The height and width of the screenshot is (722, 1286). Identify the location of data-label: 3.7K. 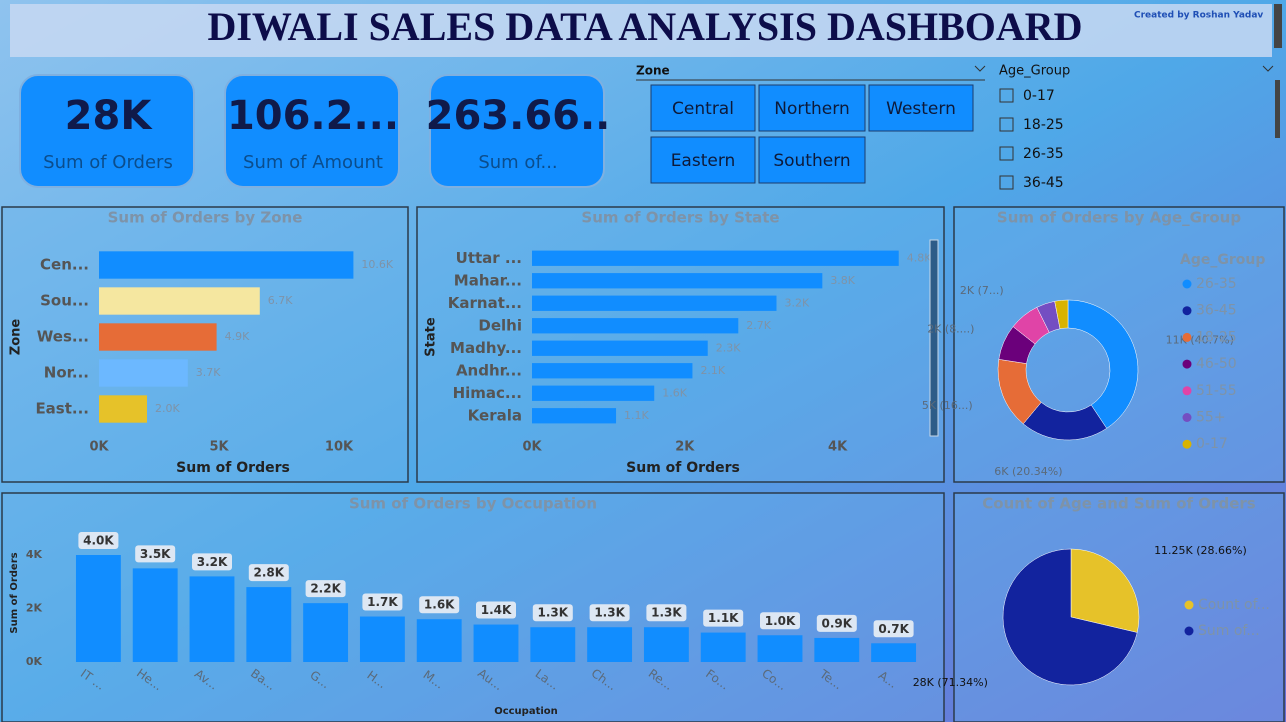
(208, 372).